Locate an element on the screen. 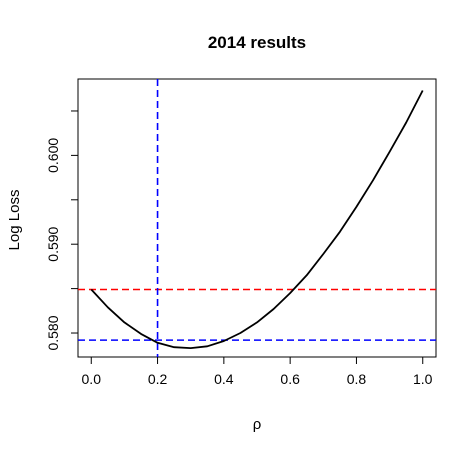 The image size is (476, 456). x-axis-label: ρ is located at coordinates (257, 424).